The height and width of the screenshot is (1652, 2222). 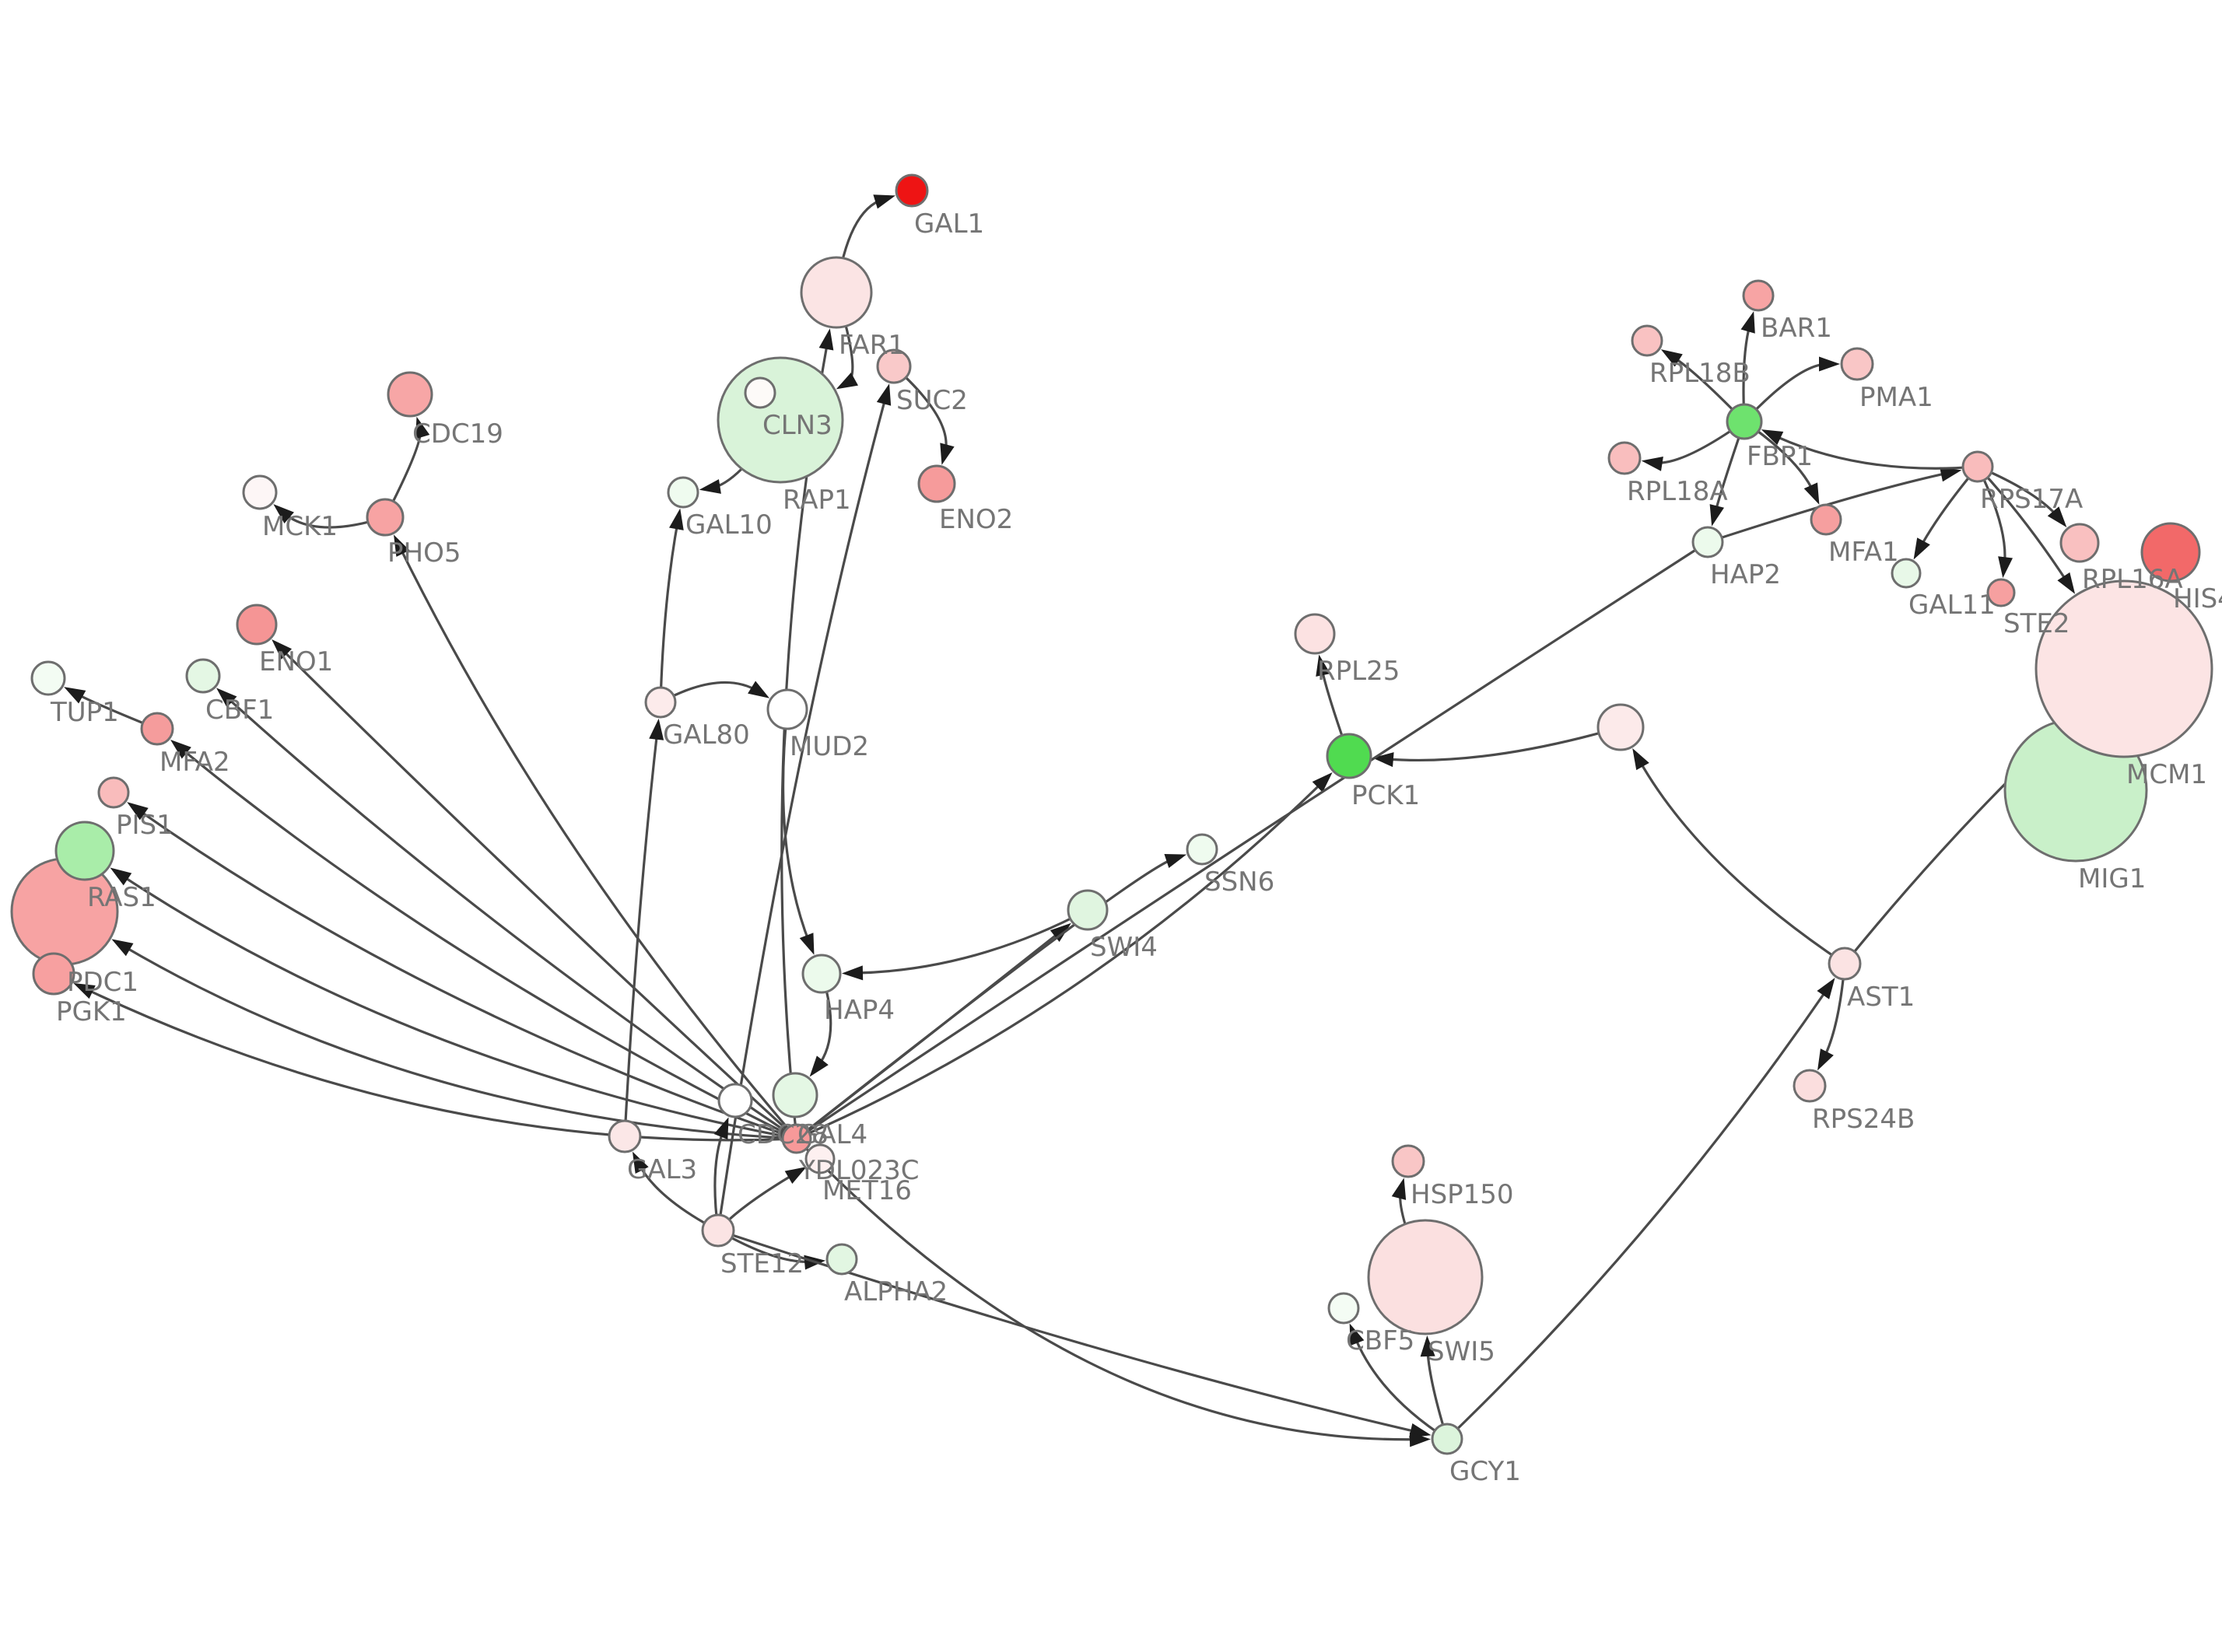 I want to click on node-his4, so click(x=2170, y=552).